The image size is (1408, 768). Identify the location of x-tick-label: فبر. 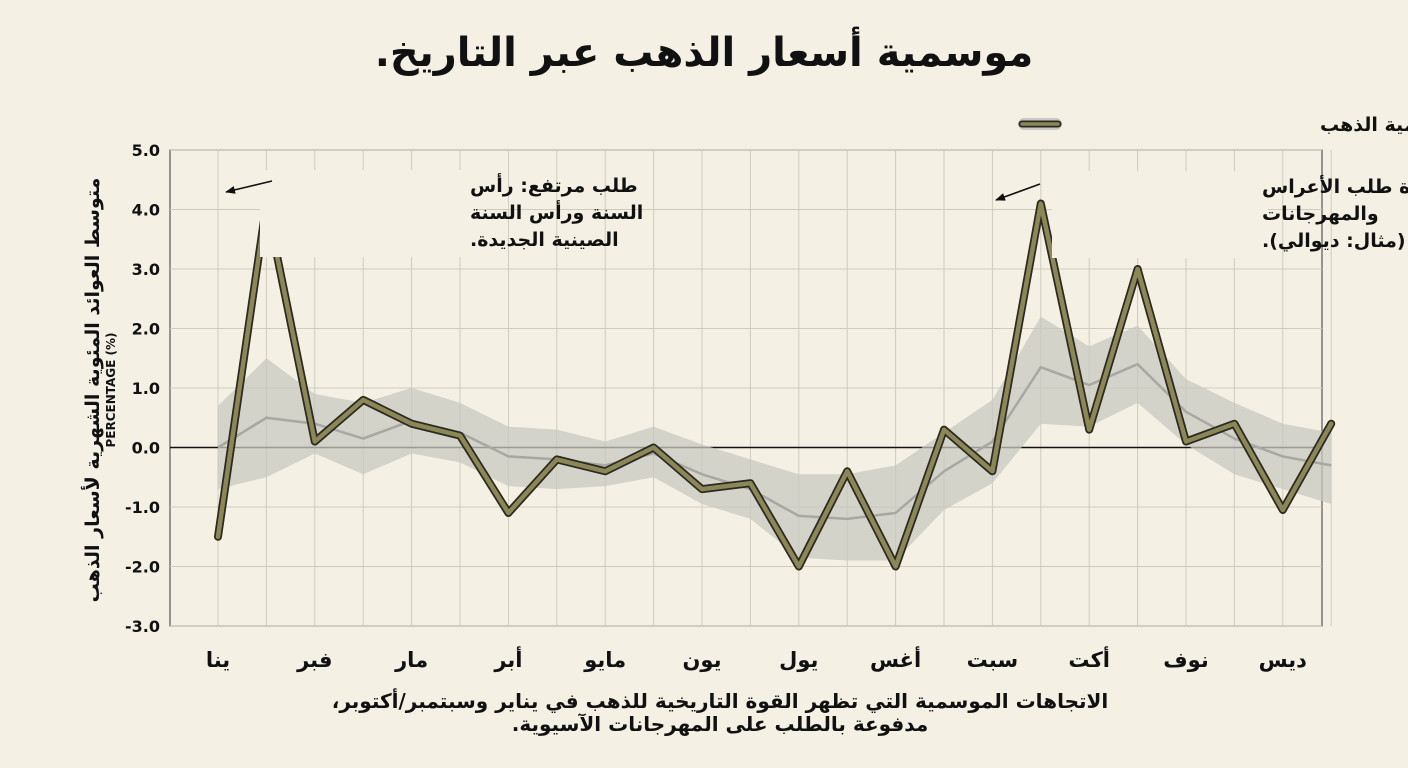
(314, 660).